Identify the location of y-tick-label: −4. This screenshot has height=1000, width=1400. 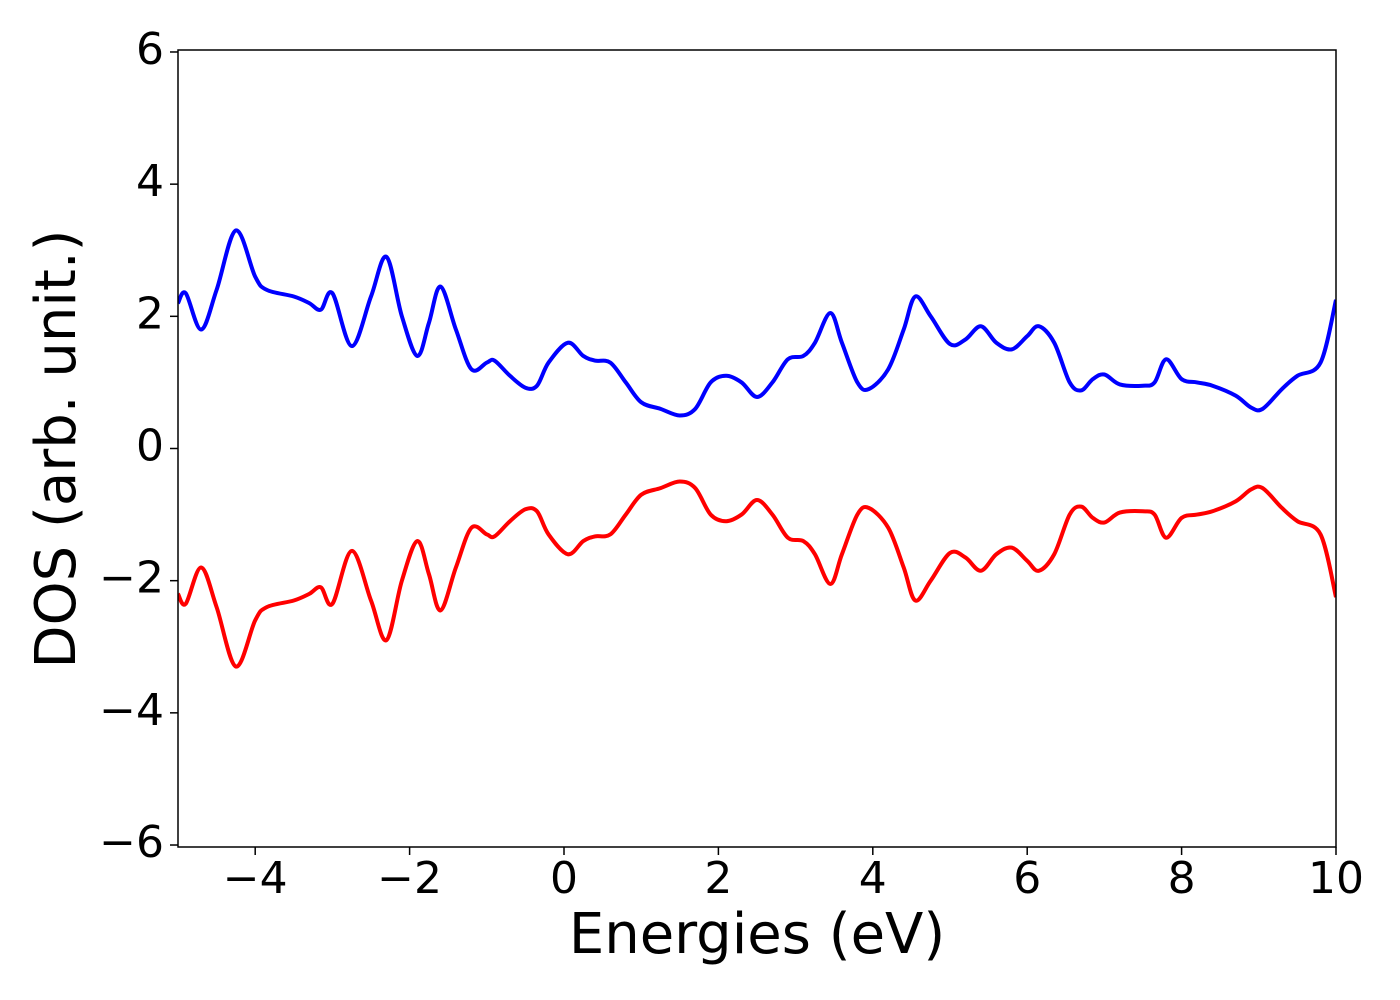
(131, 710).